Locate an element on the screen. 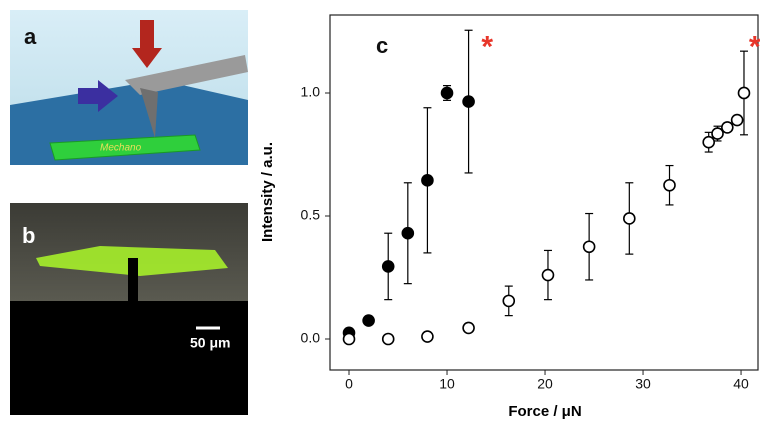 This screenshot has width=760, height=432. y-axis-label: Intensity / a.u. is located at coordinates (267, 192).